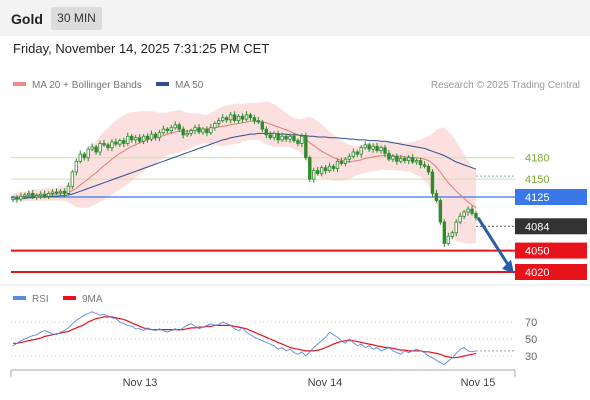 The image size is (590, 400). I want to click on level-label-4050: 4050, so click(537, 252).